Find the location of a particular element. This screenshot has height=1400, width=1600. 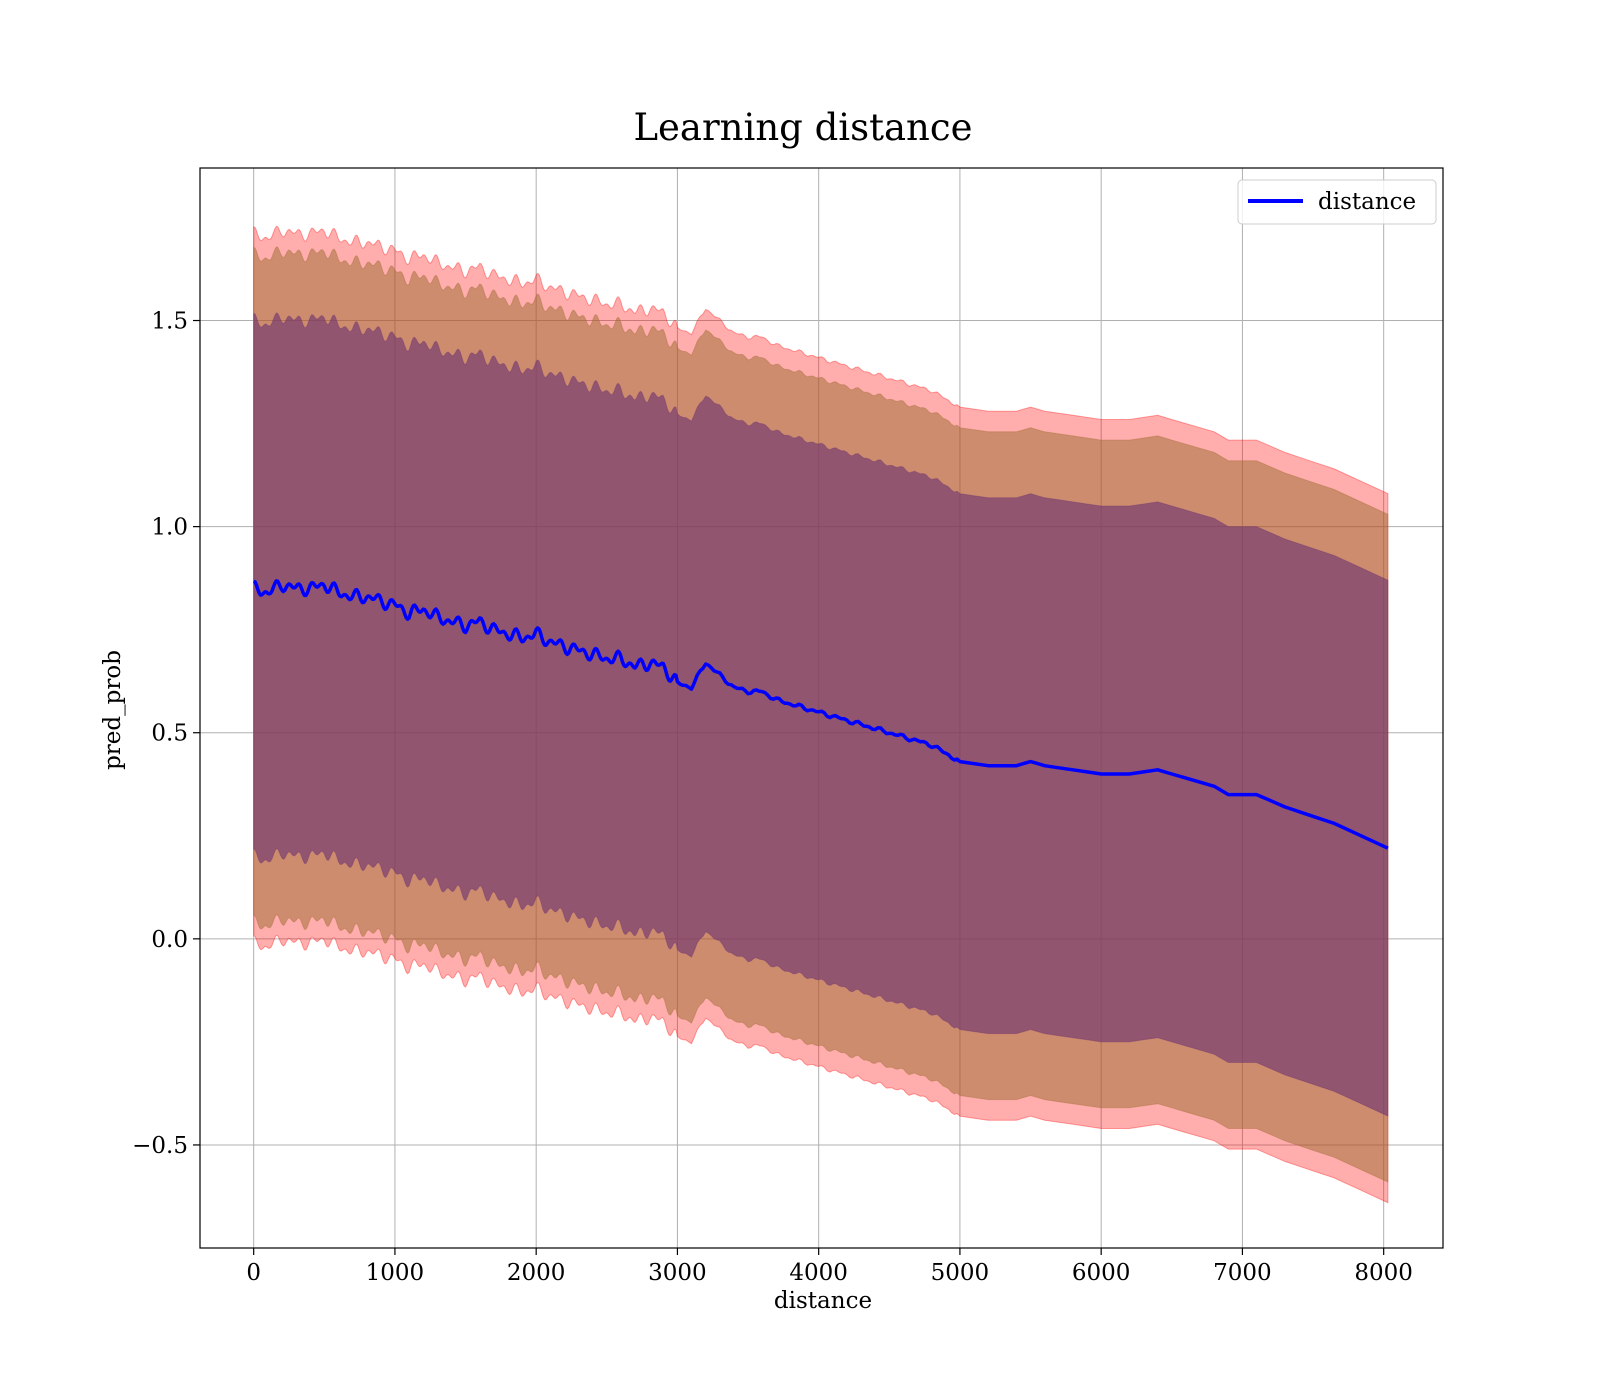

y-tick-label: 1.5 is located at coordinates (169, 322).